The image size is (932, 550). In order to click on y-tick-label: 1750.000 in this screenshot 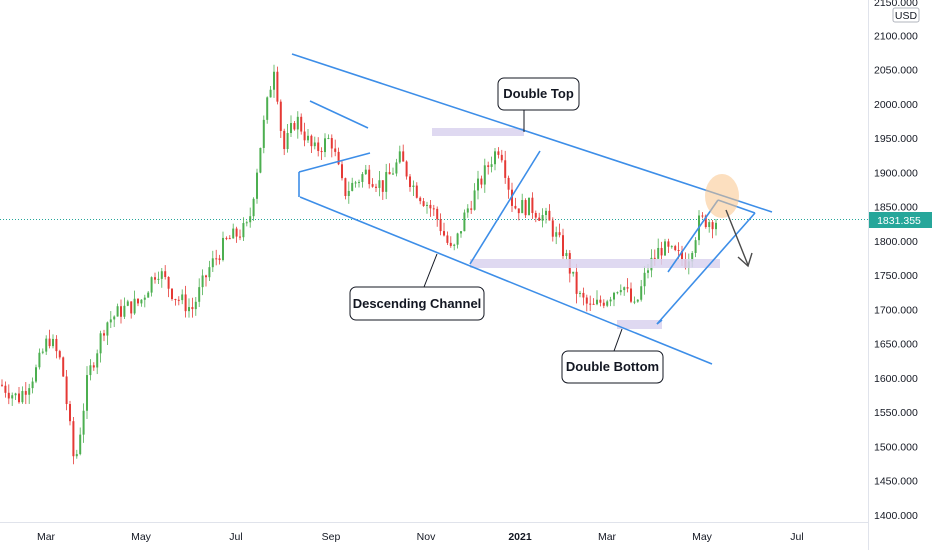, I will do `click(896, 276)`.